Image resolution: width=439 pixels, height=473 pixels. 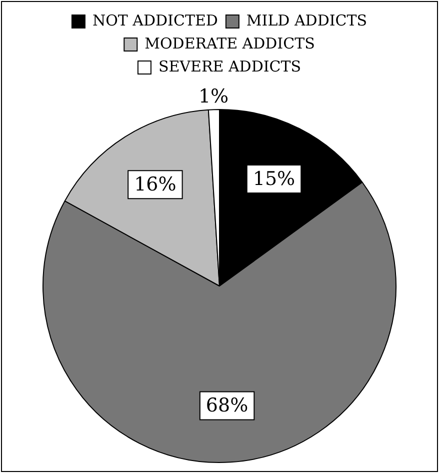 What do you see at coordinates (155, 20) in the screenshot?
I see `legend-label: NOT ADDICTED` at bounding box center [155, 20].